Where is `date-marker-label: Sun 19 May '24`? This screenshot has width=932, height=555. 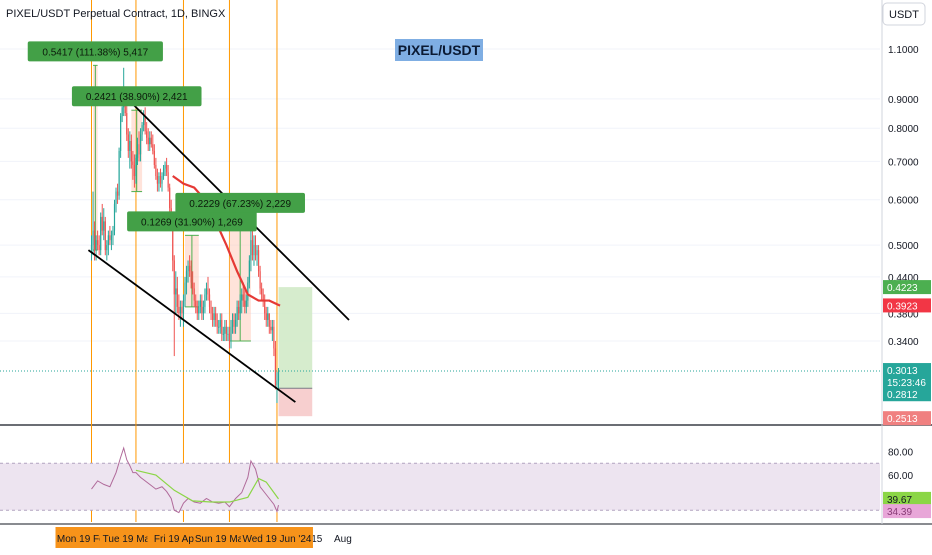
date-marker-label: Sun 19 May '24 is located at coordinates (230, 539).